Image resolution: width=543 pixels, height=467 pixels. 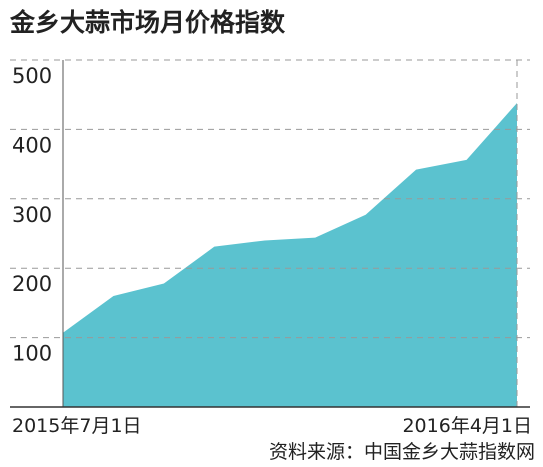 I want to click on y-tick-label: 100, so click(x=32, y=354).